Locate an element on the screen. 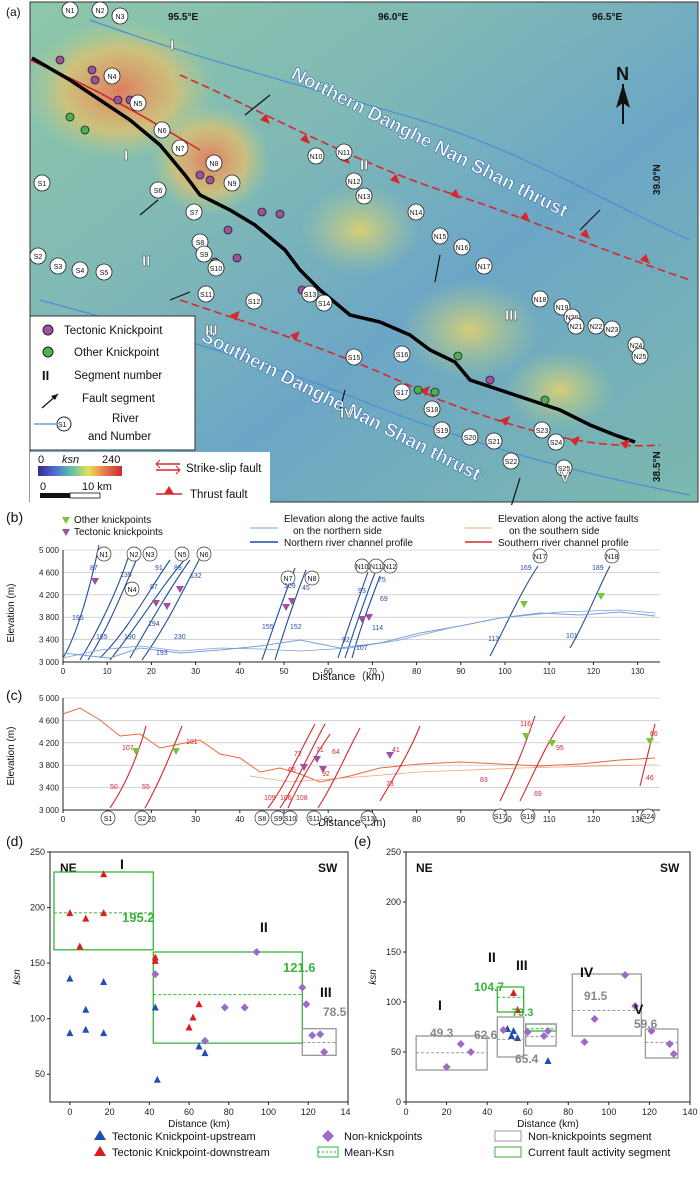 This screenshot has height=1184, width=700. ksn-value-label: 193 is located at coordinates (162, 653).